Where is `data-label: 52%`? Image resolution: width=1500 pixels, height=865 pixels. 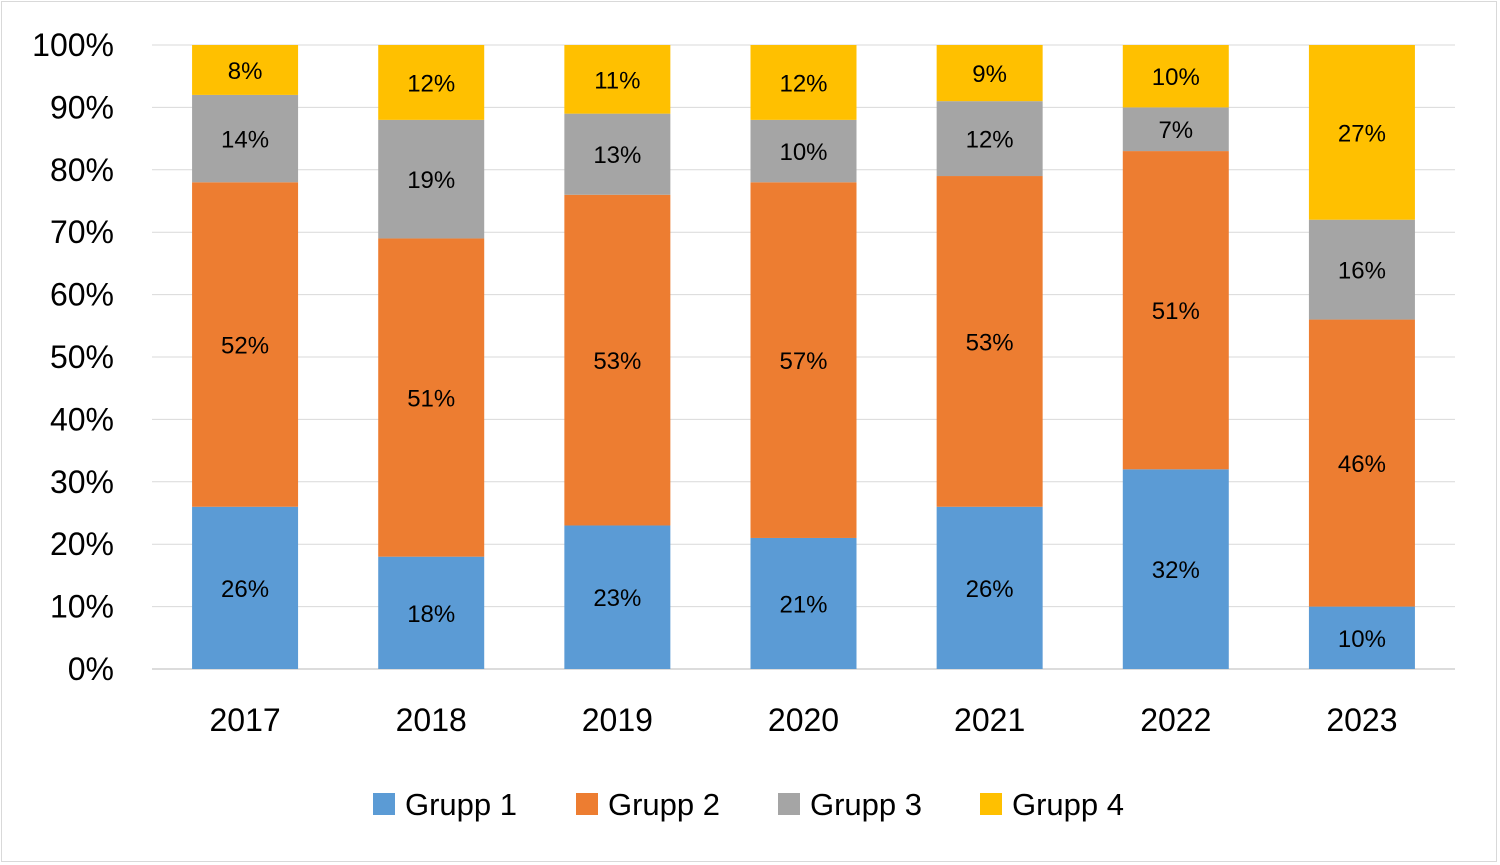
data-label: 52% is located at coordinates (245, 346).